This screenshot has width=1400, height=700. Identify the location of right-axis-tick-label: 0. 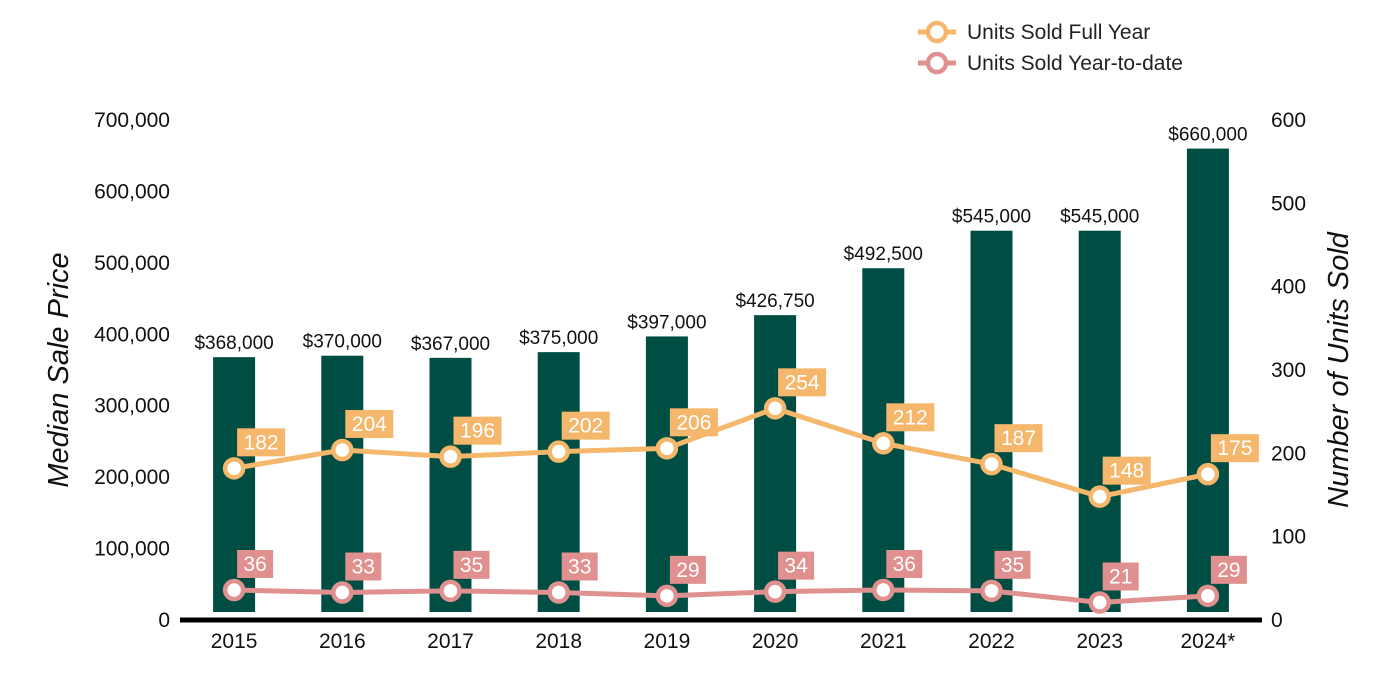
(1277, 620).